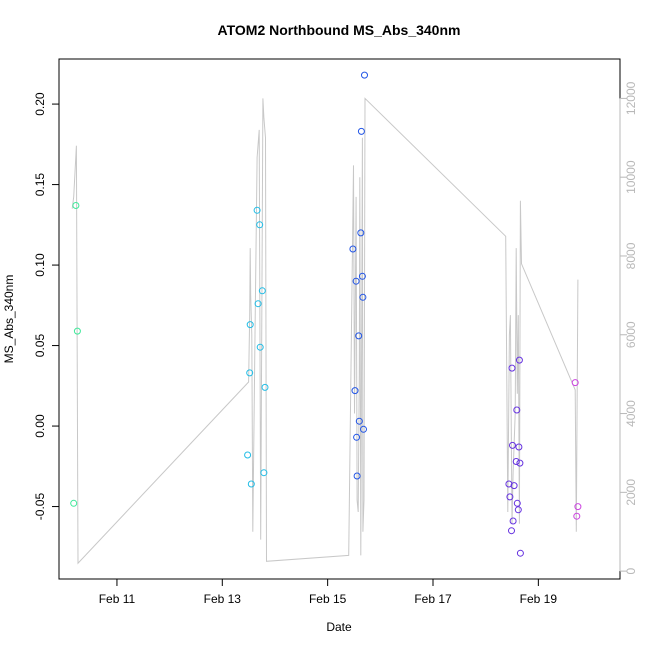  I want to click on y-tick-label: 0.15, so click(40, 185).